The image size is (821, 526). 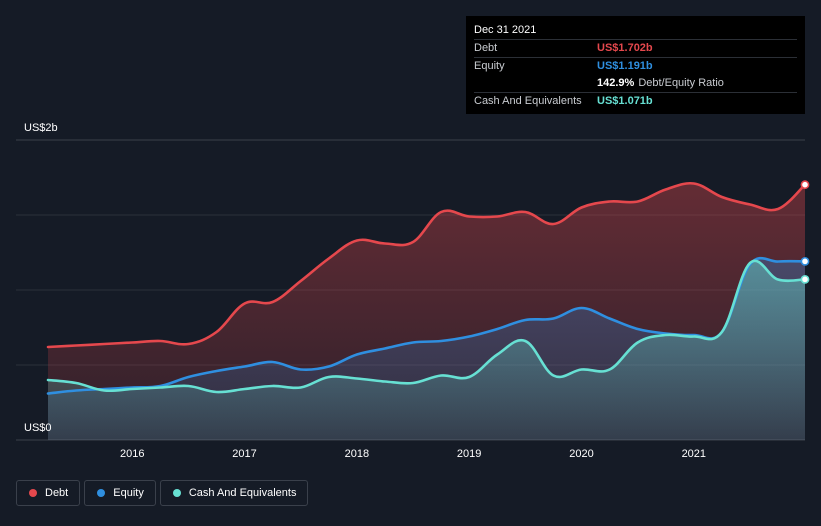 What do you see at coordinates (805, 261) in the screenshot?
I see `equity-endpoint` at bounding box center [805, 261].